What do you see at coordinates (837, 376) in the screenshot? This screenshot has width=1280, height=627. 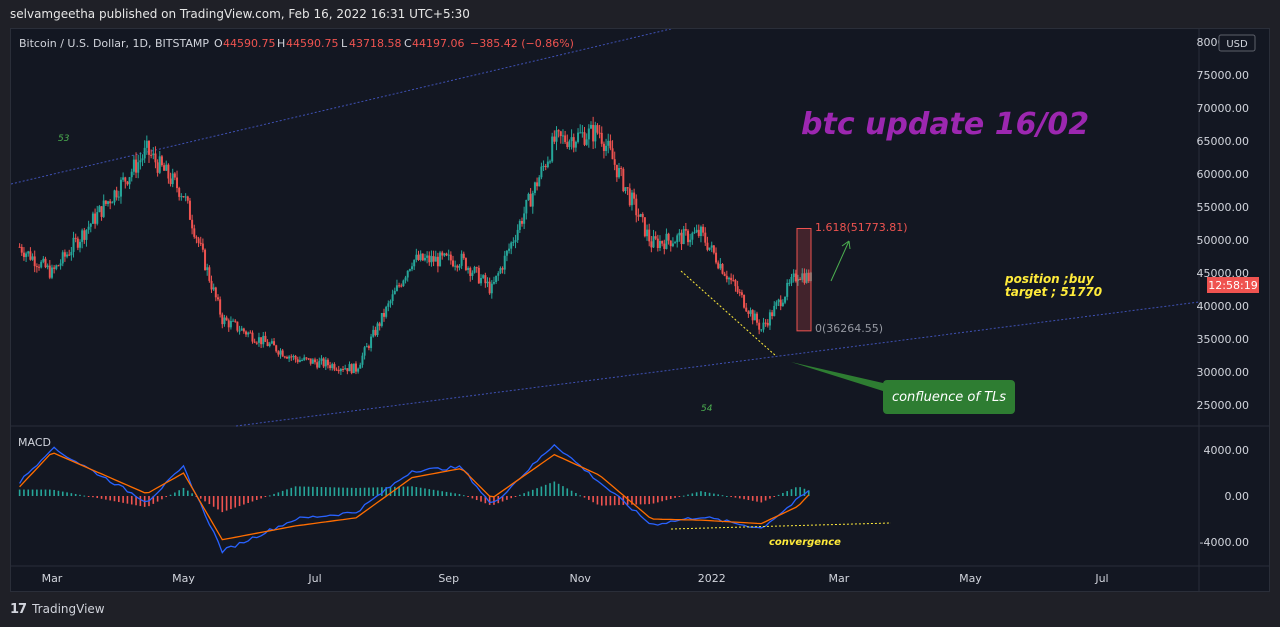 I see `callout-pointer` at bounding box center [837, 376].